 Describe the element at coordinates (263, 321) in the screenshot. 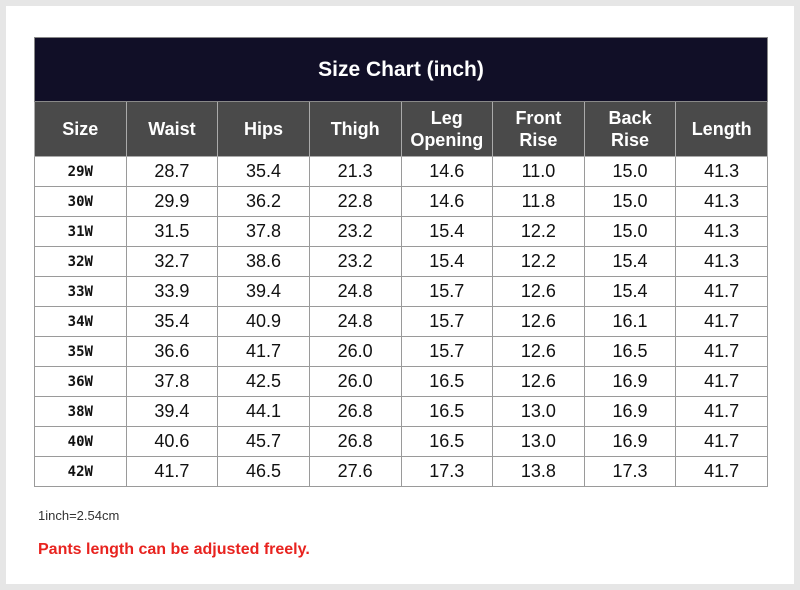

I see `measurement-cell: 40.9` at that location.